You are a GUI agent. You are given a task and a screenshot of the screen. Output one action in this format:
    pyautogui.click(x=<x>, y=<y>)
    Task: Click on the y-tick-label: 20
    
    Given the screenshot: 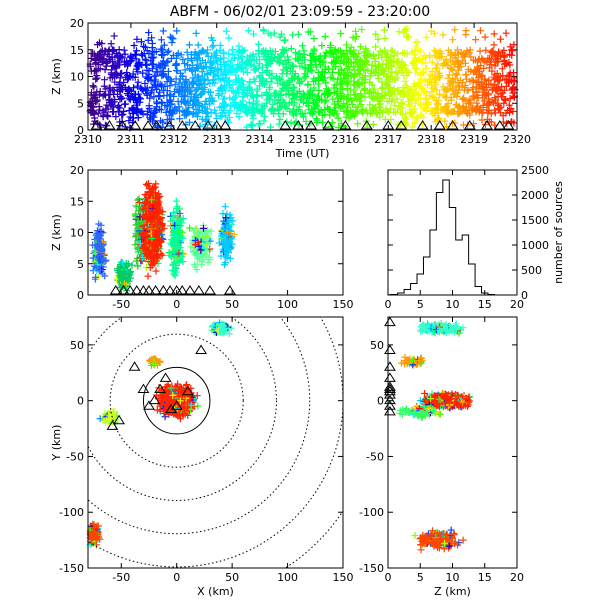 What is the action you would take?
    pyautogui.click(x=77, y=170)
    